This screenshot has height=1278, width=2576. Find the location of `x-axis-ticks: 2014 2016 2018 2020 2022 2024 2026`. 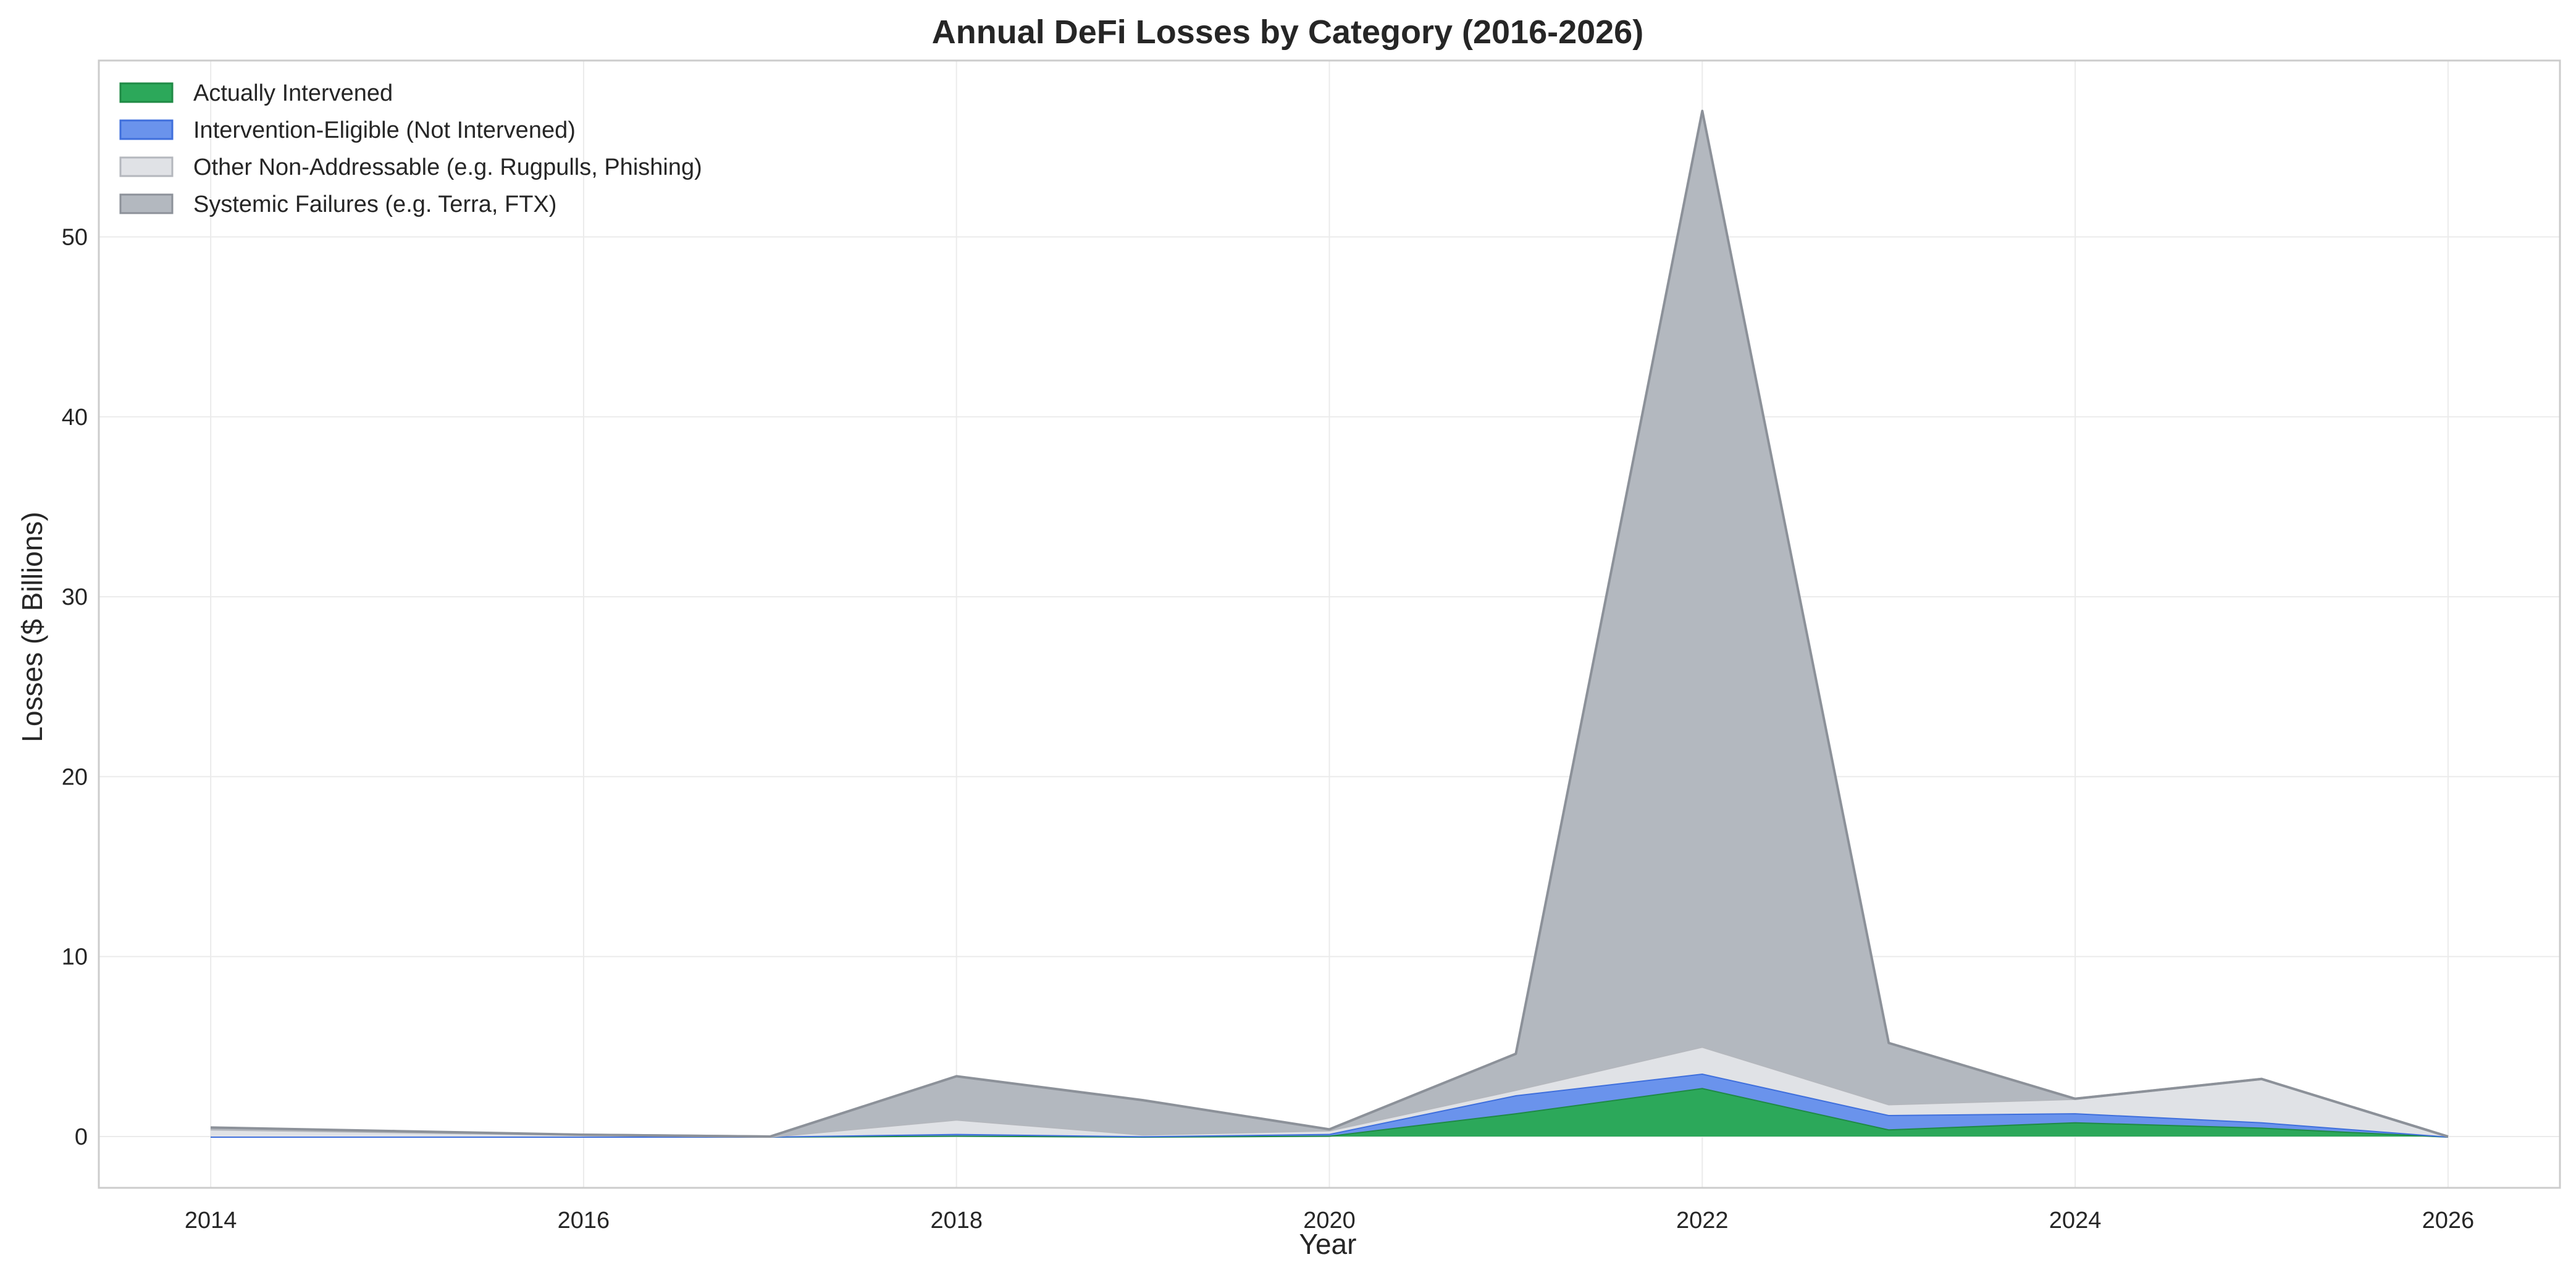

x-axis-ticks: 2014 2016 2018 2020 2022 2024 2026 is located at coordinates (1329, 1221).